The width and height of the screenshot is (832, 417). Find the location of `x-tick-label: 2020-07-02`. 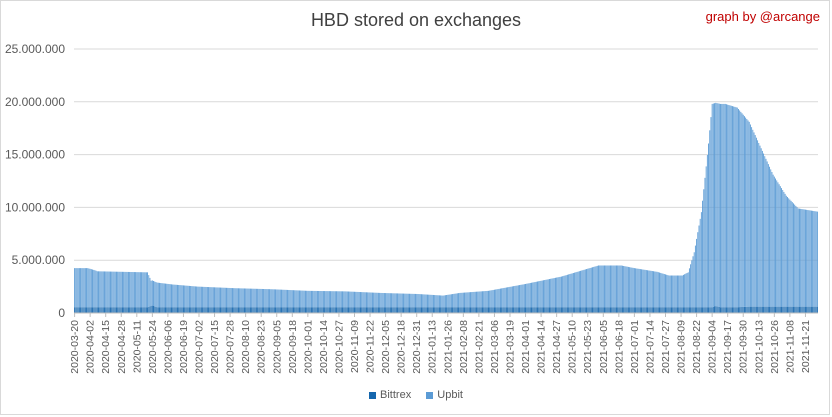

x-tick-label: 2020-07-02 is located at coordinates (200, 347).